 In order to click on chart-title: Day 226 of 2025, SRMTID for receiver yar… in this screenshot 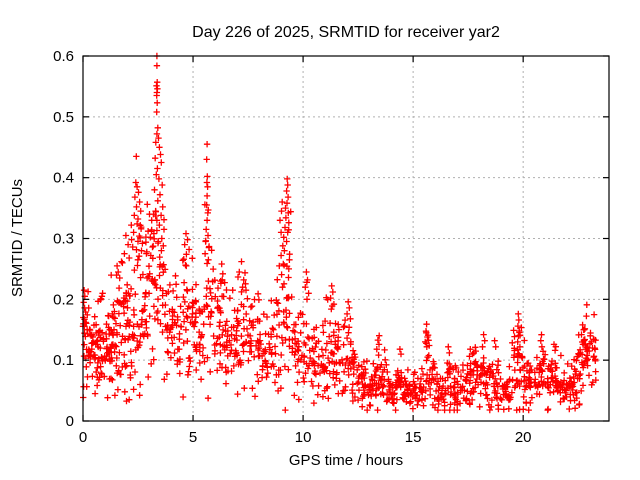, I will do `click(346, 32)`.